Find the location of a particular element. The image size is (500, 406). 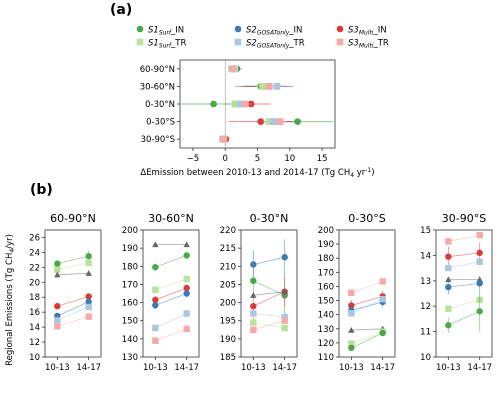

subplot-1: 60-90°N 10 12 14 16 18 20 22 24 26 10-13 14-17 is located at coordinates (65, 292).